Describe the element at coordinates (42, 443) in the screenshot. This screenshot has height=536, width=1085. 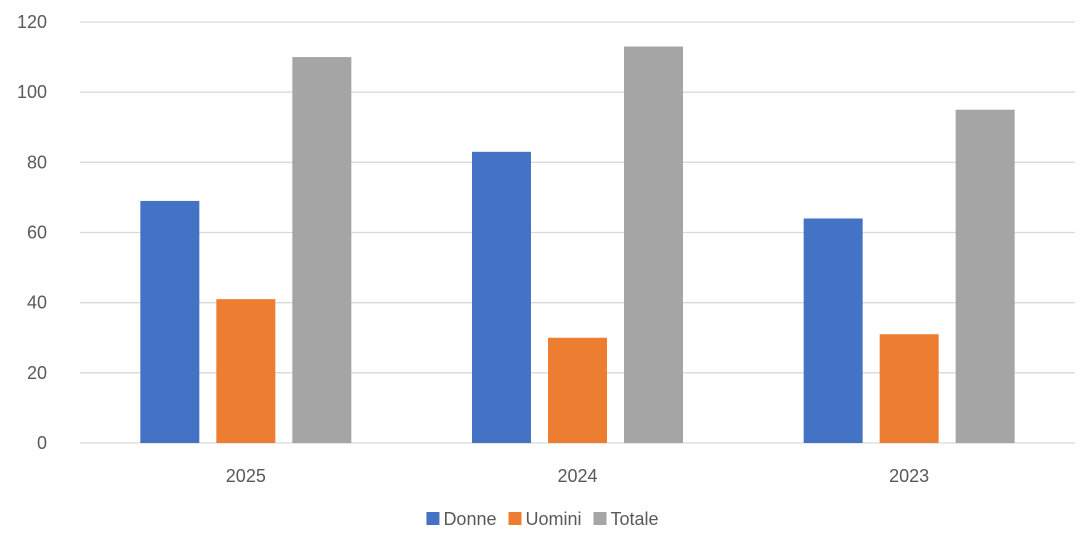
I see `y-tick-label: 0` at that location.